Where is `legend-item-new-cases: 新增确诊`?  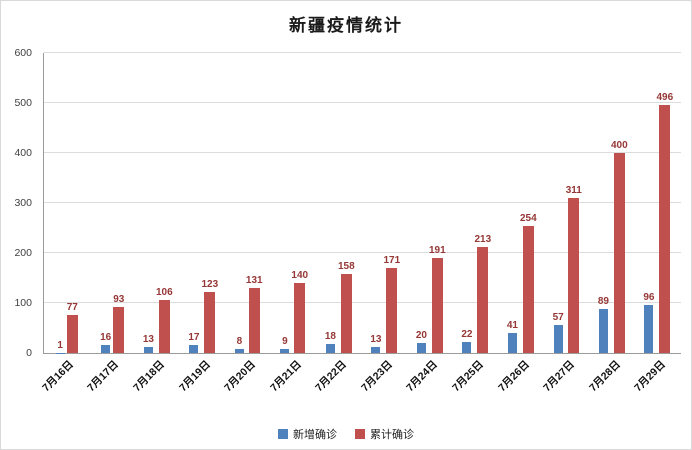 legend-item-new-cases: 新增确诊 is located at coordinates (307, 434).